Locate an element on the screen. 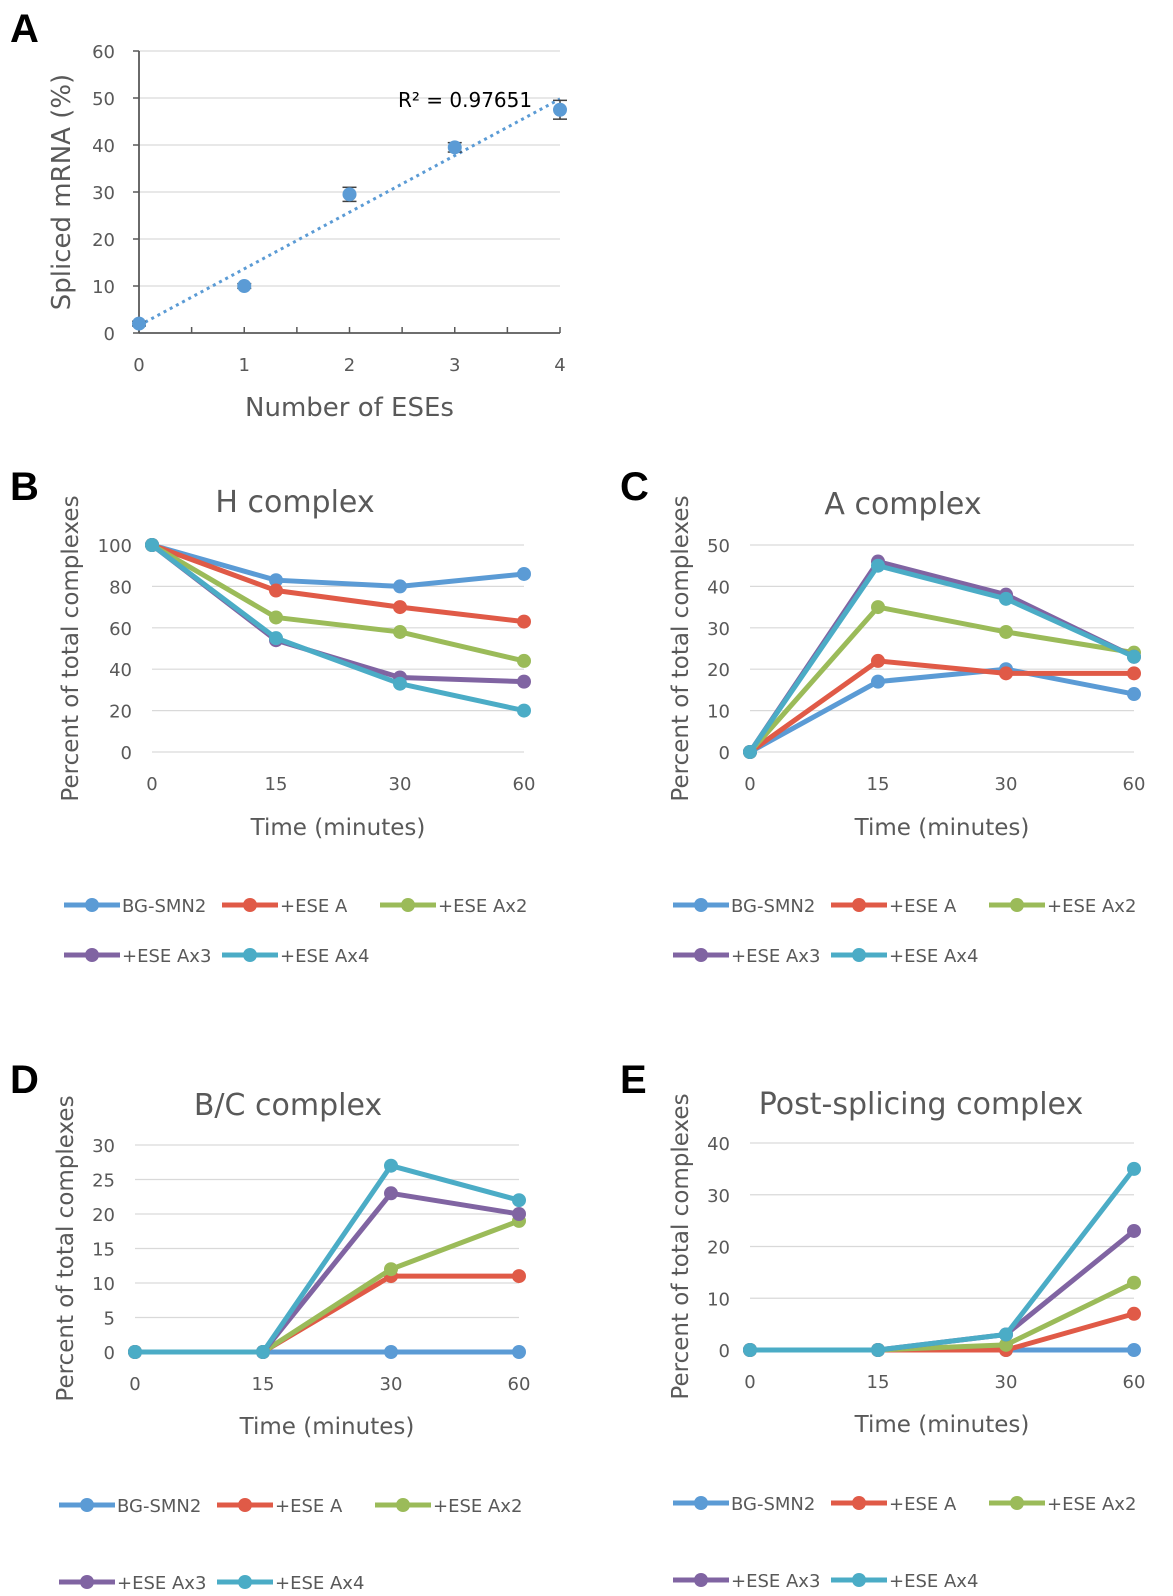 This screenshot has height=1596, width=1173. chart-title: H complex is located at coordinates (294, 502).